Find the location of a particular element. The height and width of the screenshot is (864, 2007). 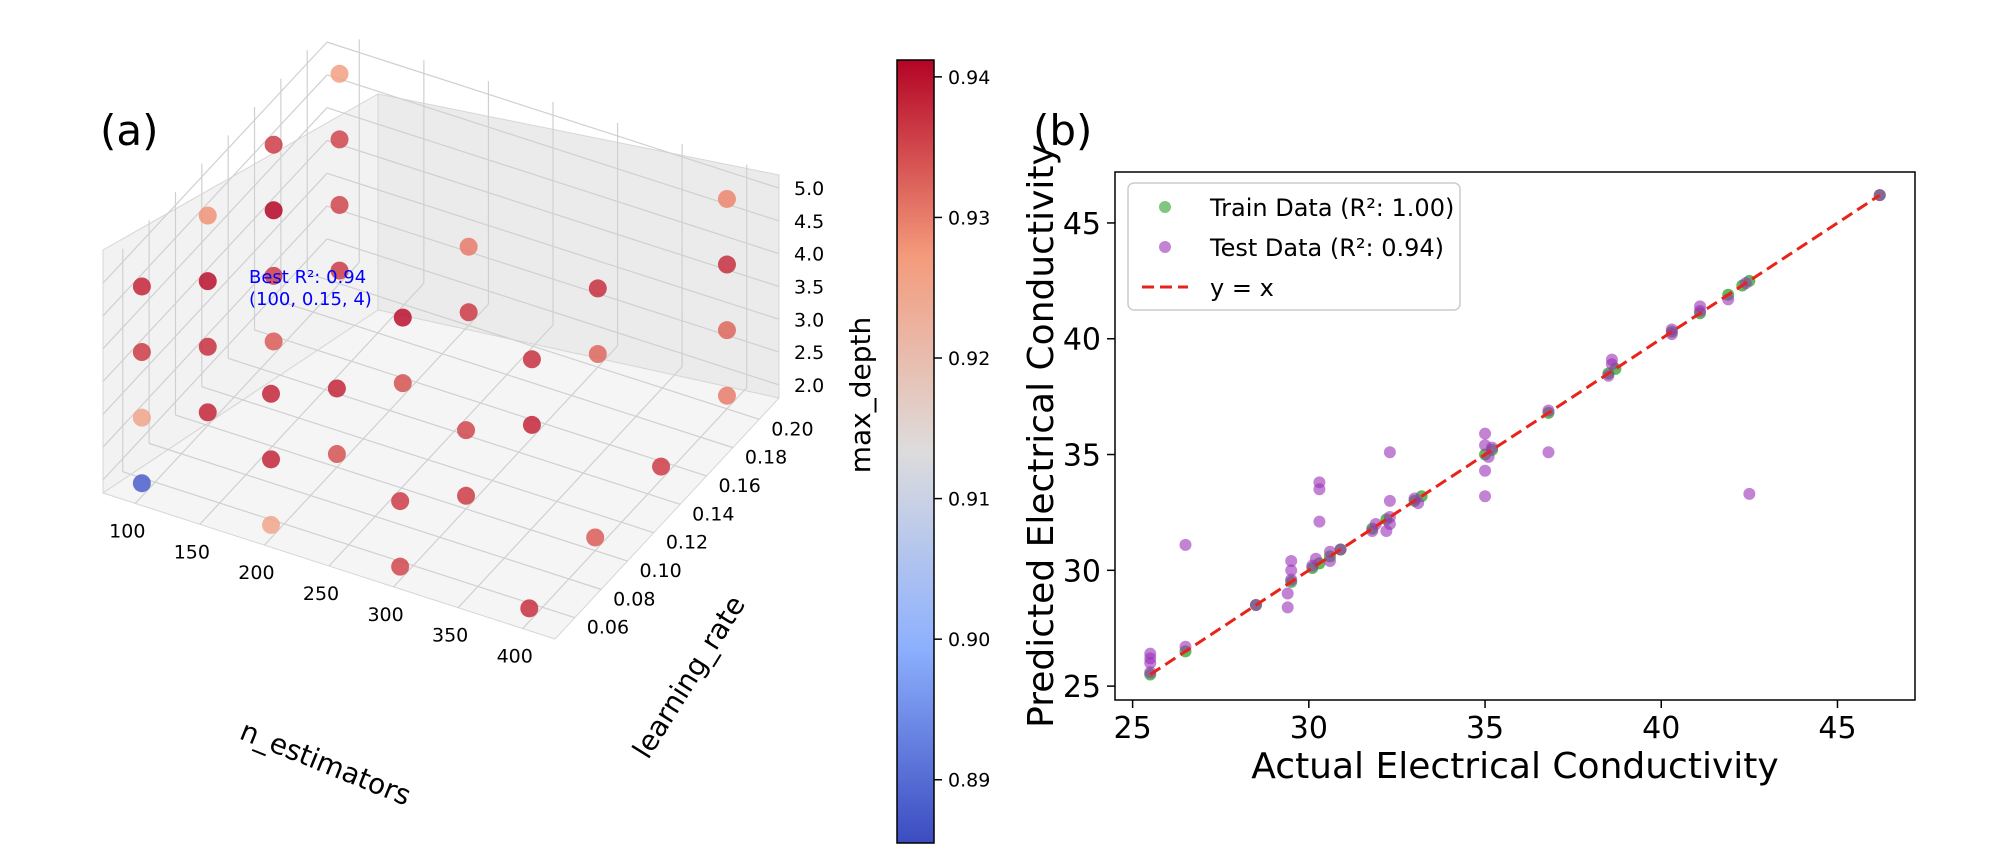

colorbar-tick-label: 0.90 is located at coordinates (969, 640).